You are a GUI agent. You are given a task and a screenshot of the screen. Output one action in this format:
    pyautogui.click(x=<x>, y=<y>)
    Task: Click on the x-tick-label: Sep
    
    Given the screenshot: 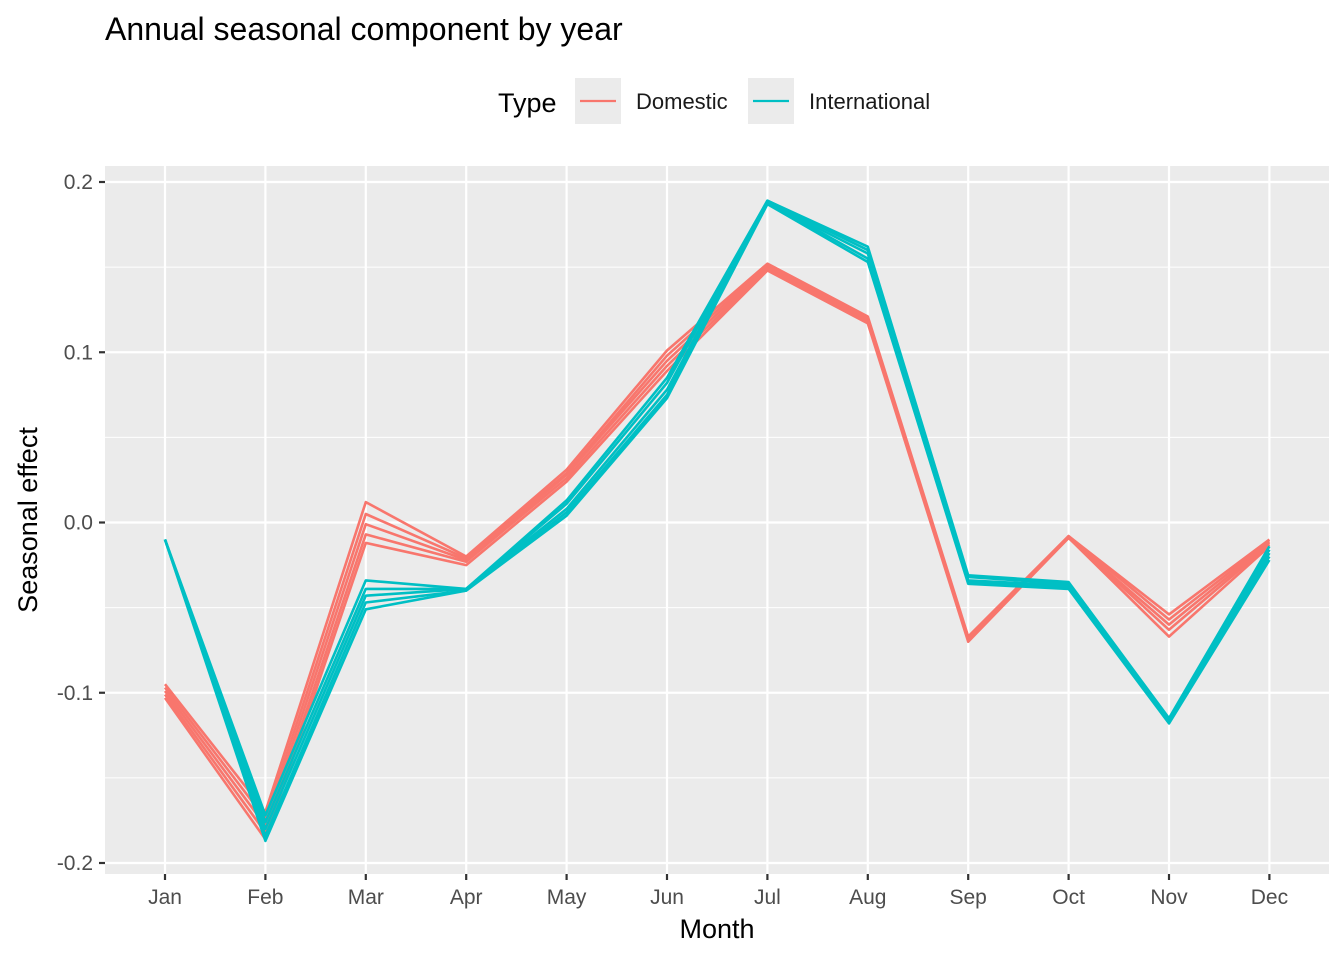 What is the action you would take?
    pyautogui.click(x=968, y=897)
    